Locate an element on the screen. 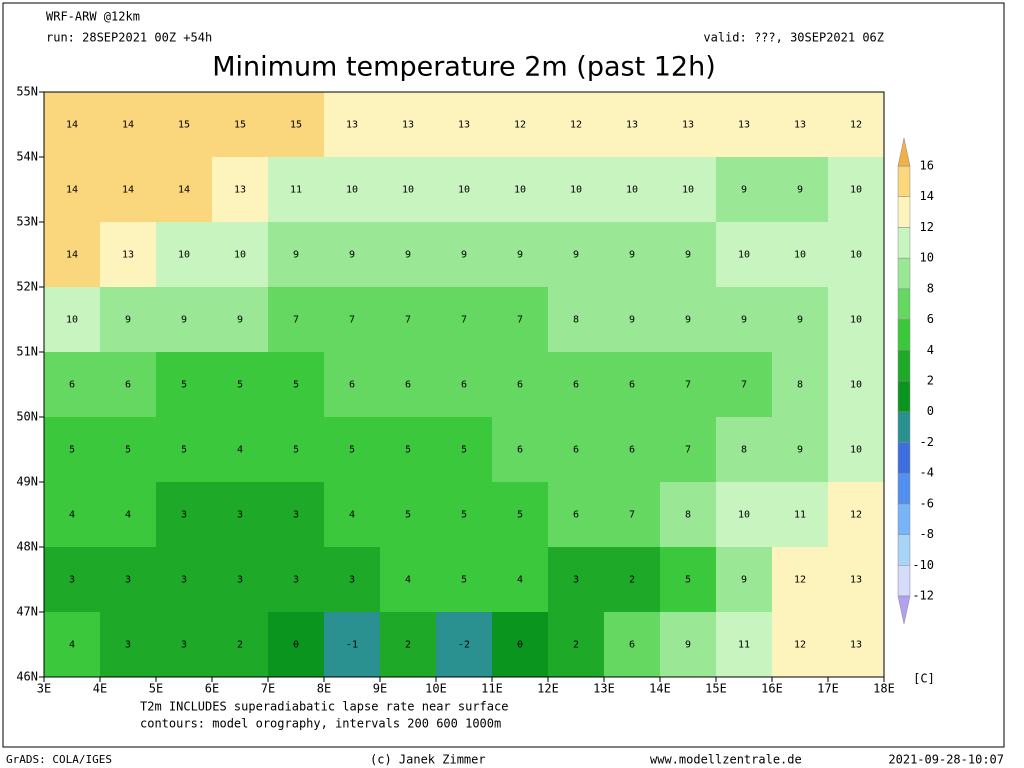  x-tick-label: 7E is located at coordinates (268, 689).